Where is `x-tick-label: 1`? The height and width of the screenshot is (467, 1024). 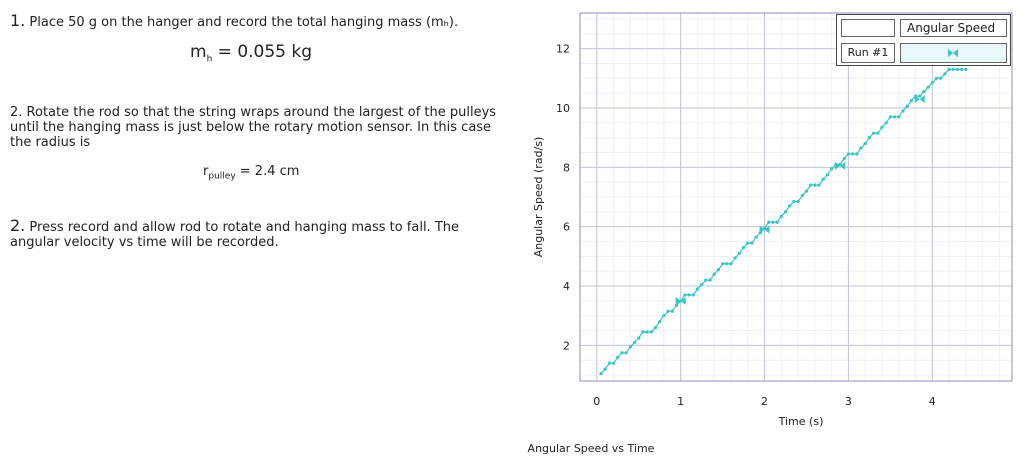
x-tick-label: 1 is located at coordinates (680, 401).